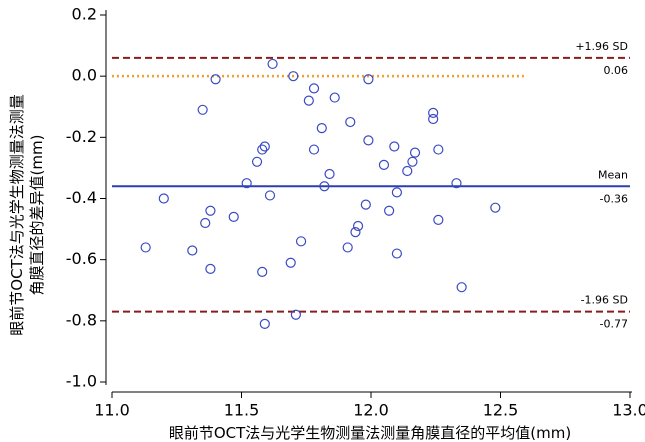 The width and height of the screenshot is (645, 442). What do you see at coordinates (501, 410) in the screenshot?
I see `x-tick-label: 12.5` at bounding box center [501, 410].